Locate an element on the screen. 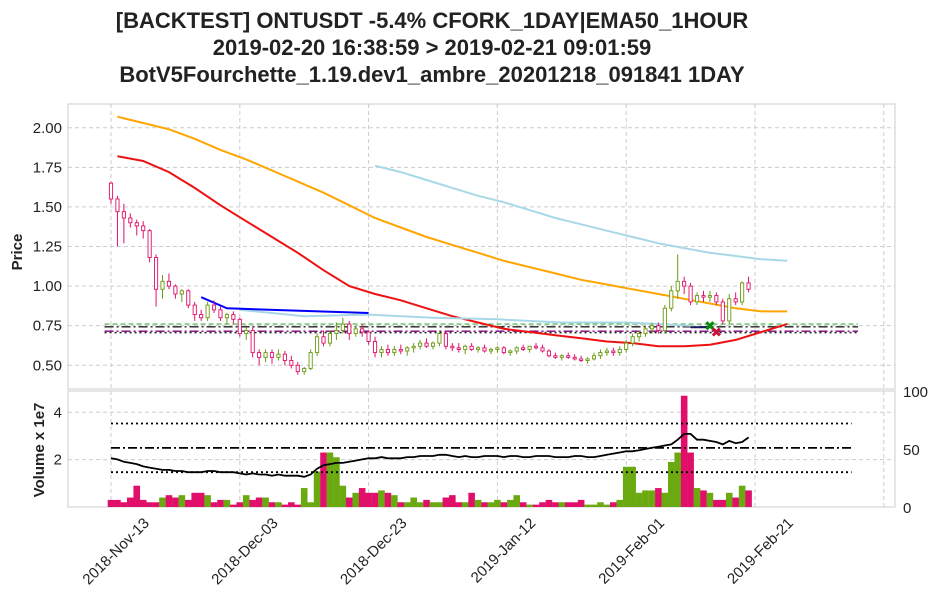  indicator-tick-label: 0 is located at coordinates (907, 508).